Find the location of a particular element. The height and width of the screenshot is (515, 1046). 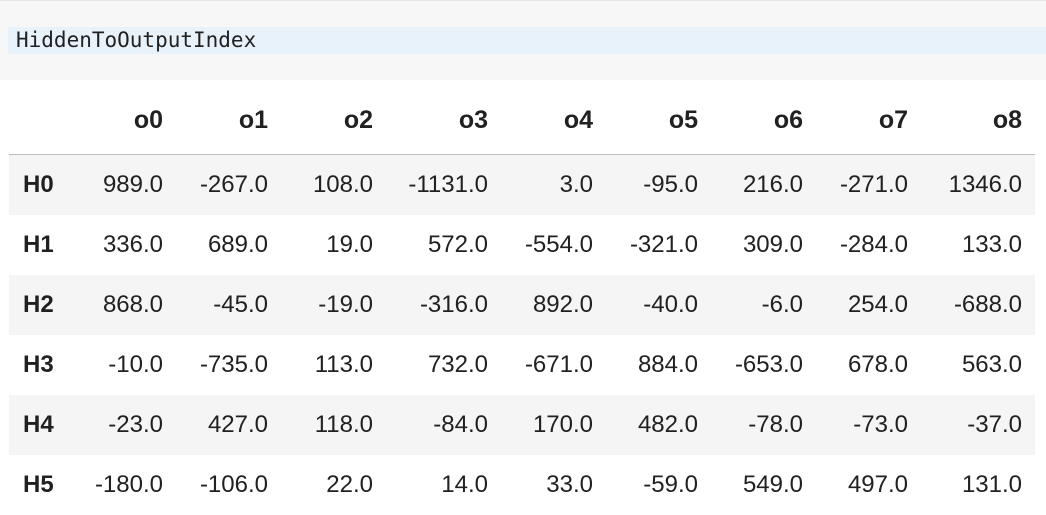

table-cell: -78.0 is located at coordinates (775, 424).